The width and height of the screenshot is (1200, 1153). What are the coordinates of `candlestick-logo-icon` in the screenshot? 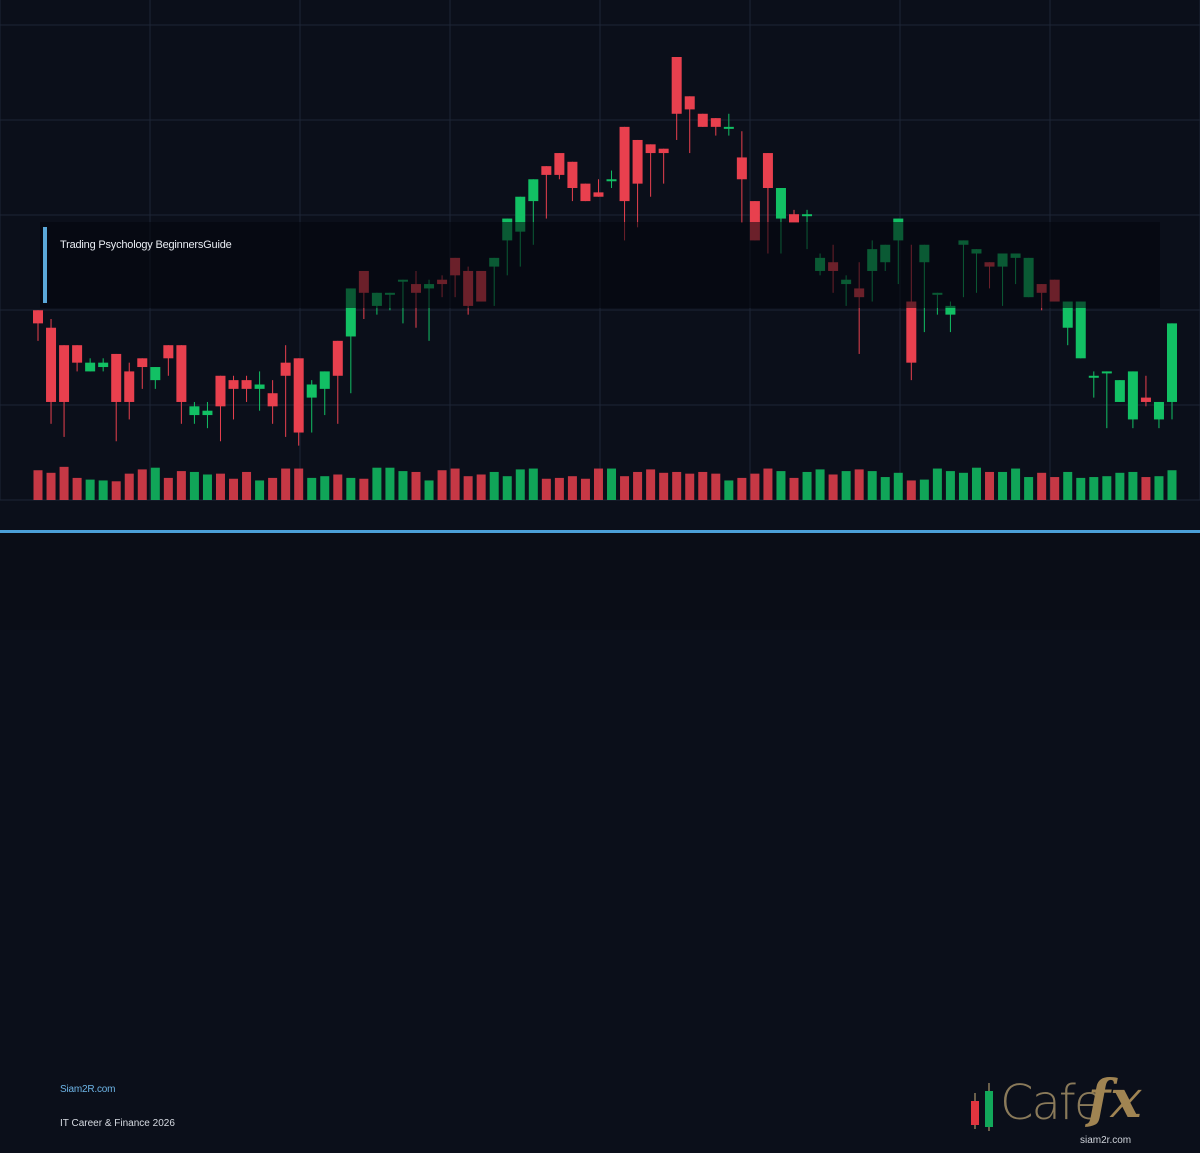 It's located at (982, 1107).